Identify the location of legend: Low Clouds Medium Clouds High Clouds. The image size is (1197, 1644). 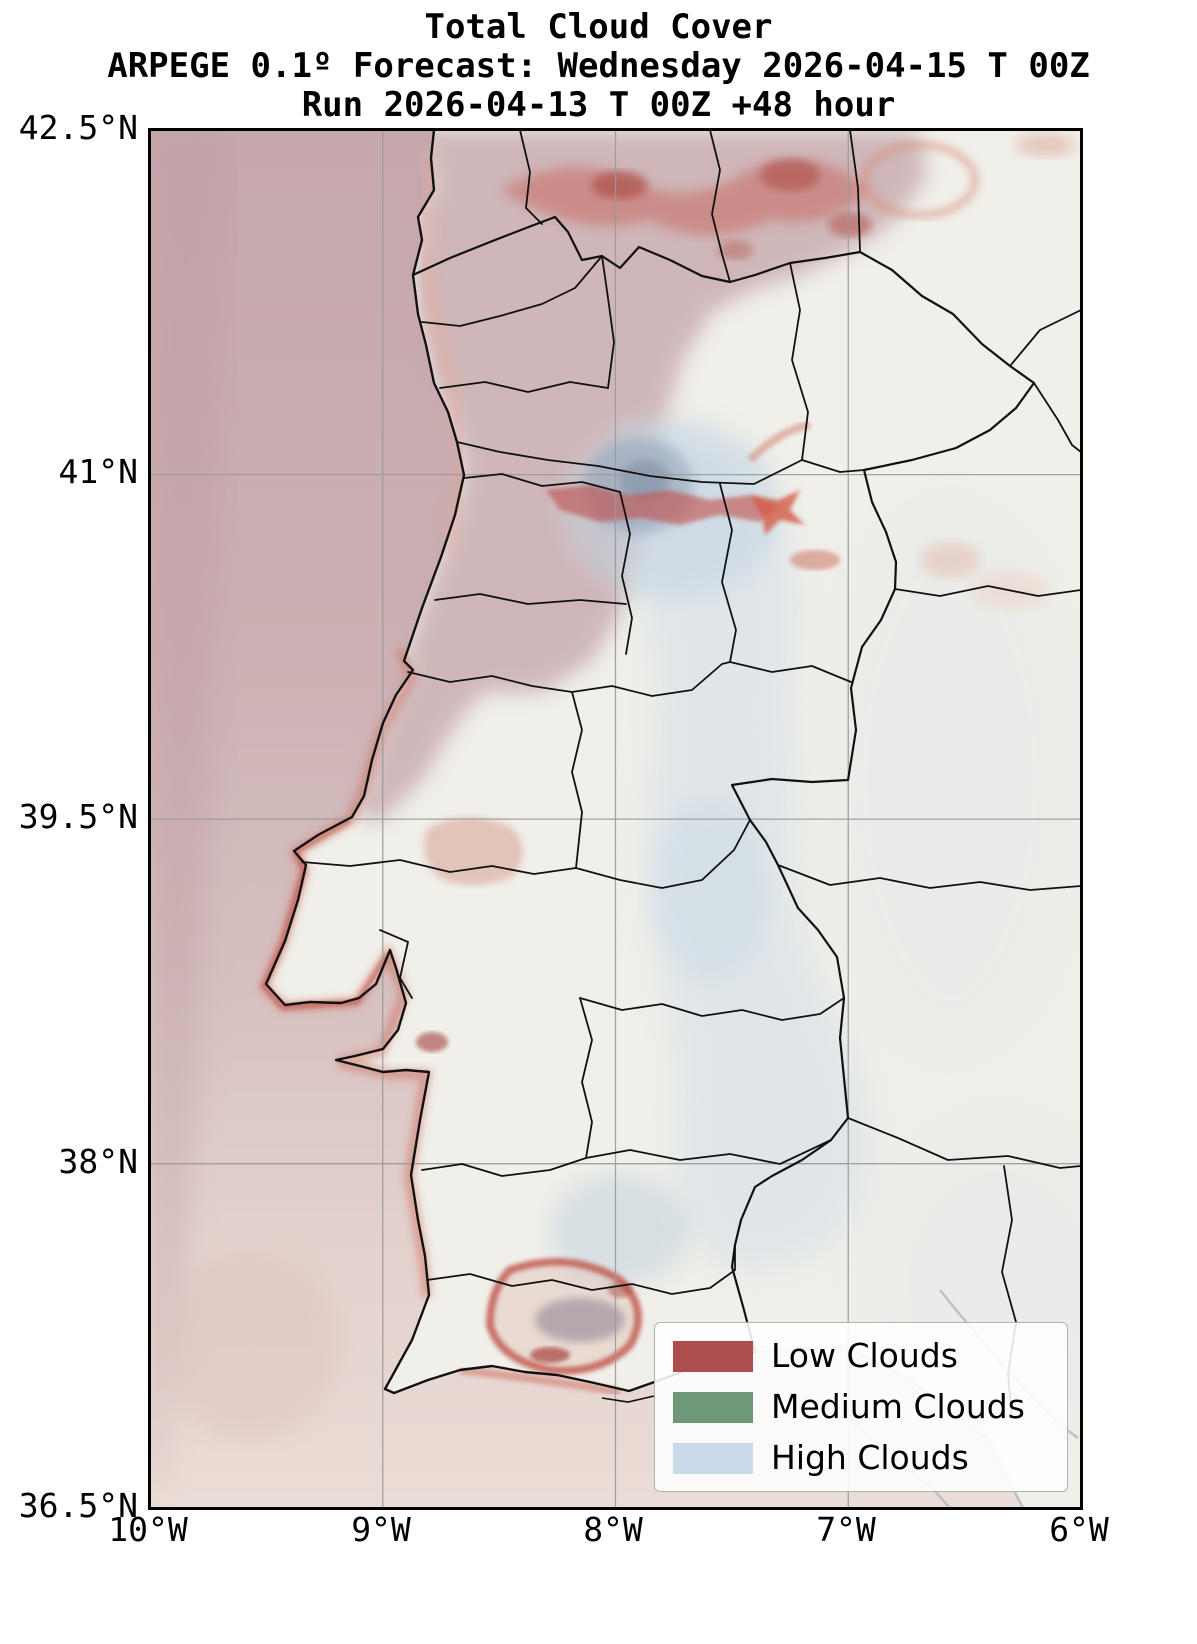
(861, 1407).